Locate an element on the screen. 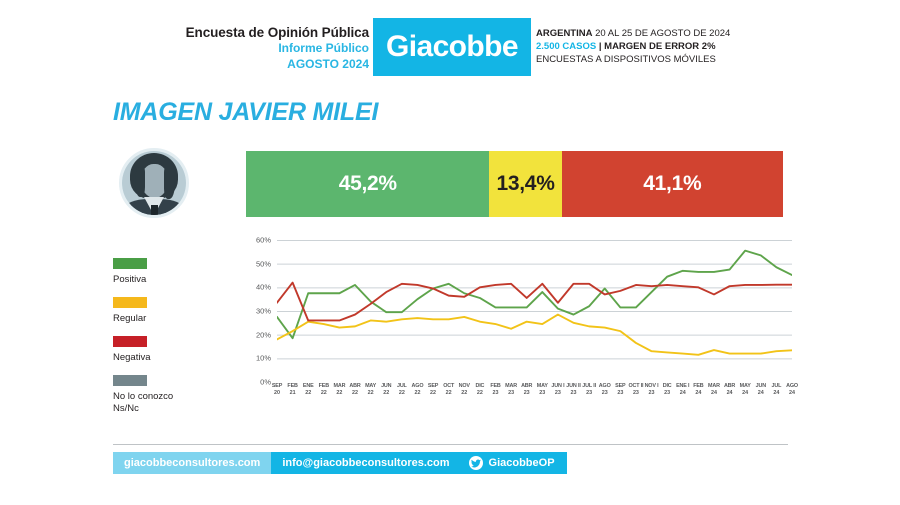 This screenshot has height=505, width=900. chart-line-positiva is located at coordinates (534, 294).